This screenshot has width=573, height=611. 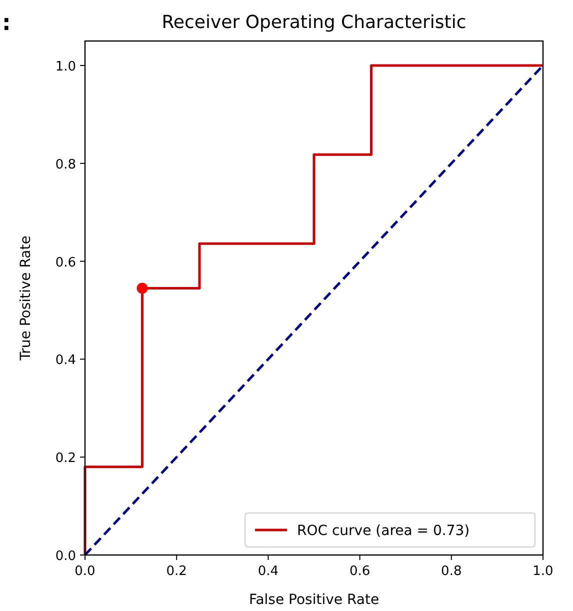 What do you see at coordinates (65, 458) in the screenshot?
I see `y-tick-label: 0.2` at bounding box center [65, 458].